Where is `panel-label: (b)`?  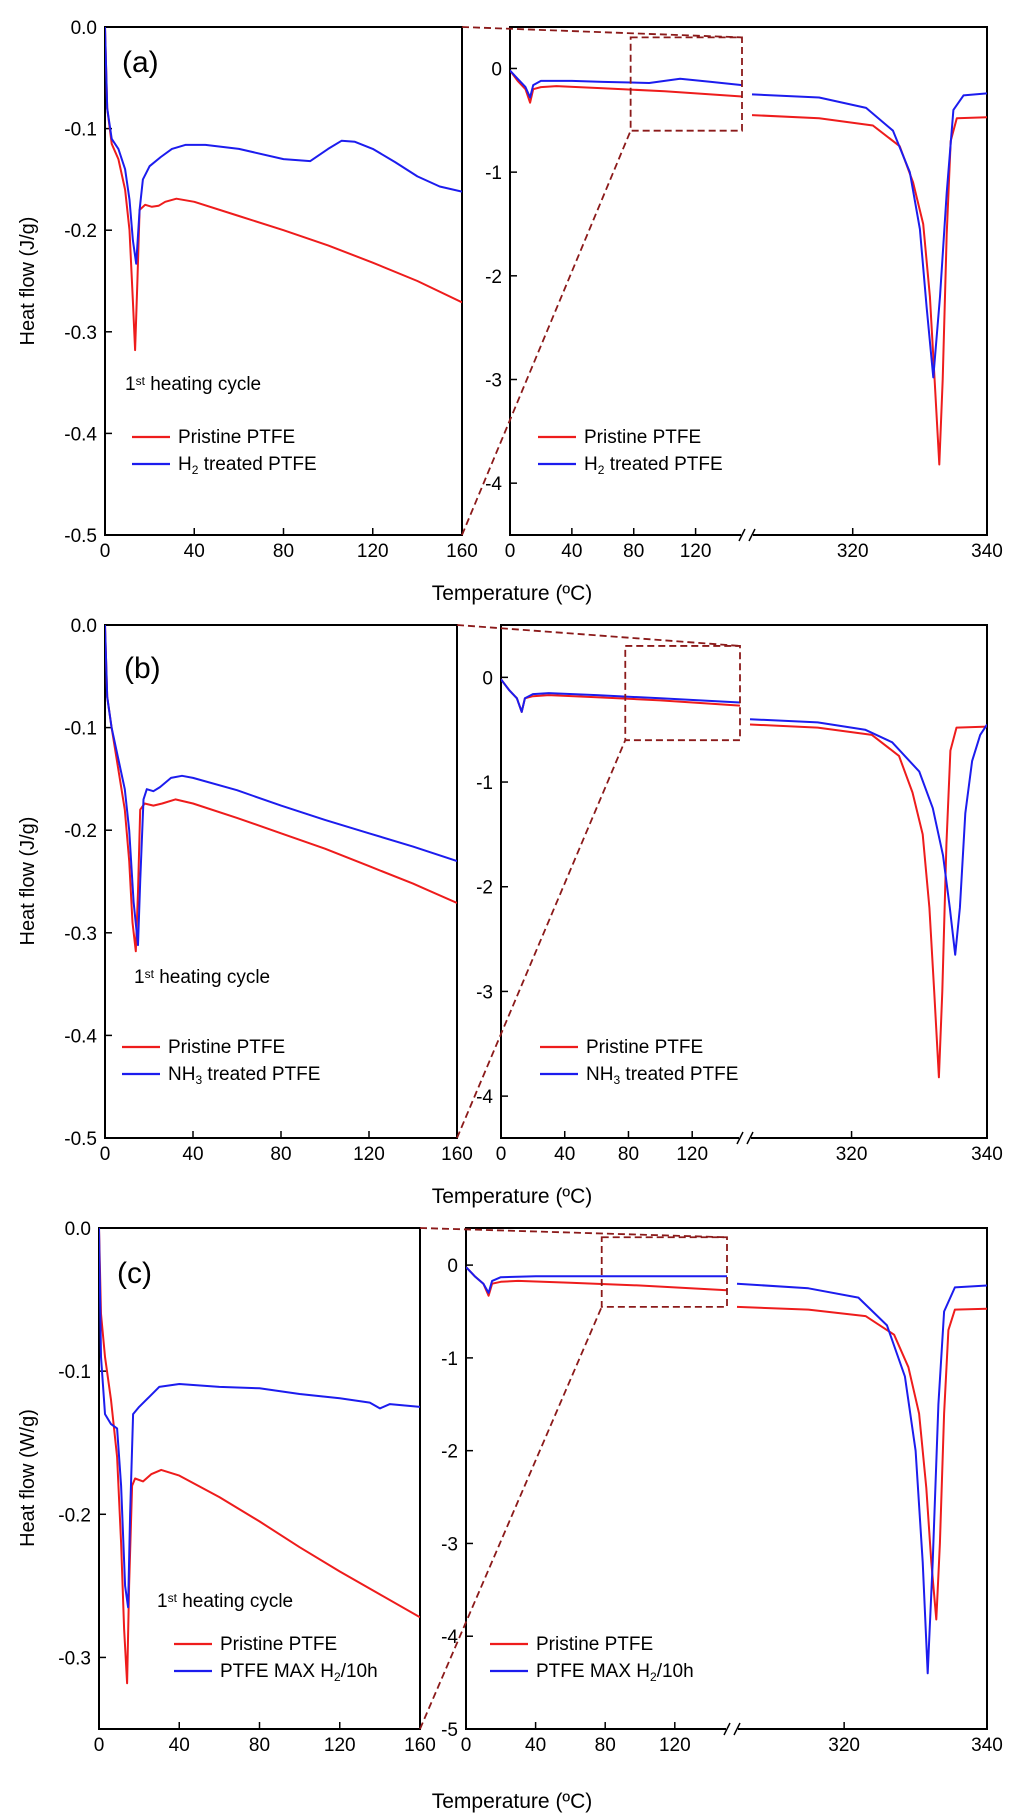
panel-label: (b) is located at coordinates (142, 668).